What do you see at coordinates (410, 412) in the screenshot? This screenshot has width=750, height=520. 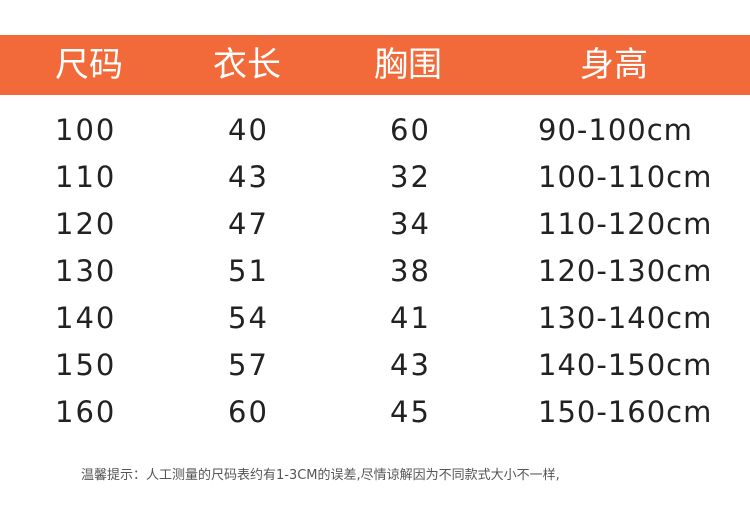 I see `cell-chest: 45` at bounding box center [410, 412].